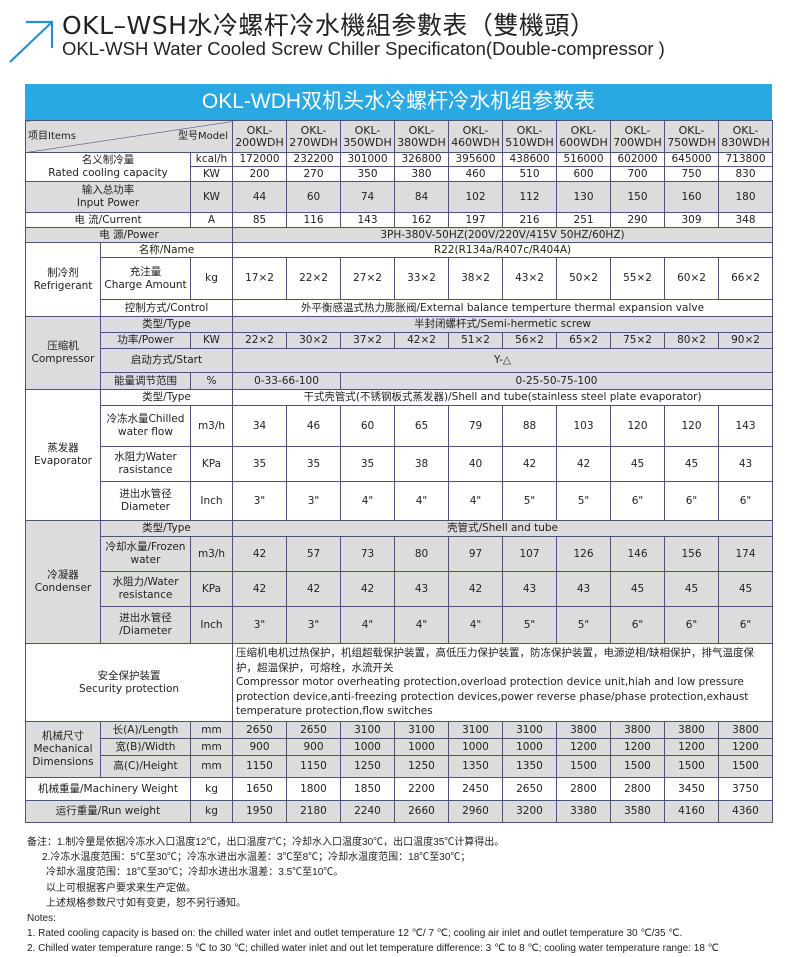 The image size is (790, 957). I want to click on cell-text: 326800, so click(421, 159).